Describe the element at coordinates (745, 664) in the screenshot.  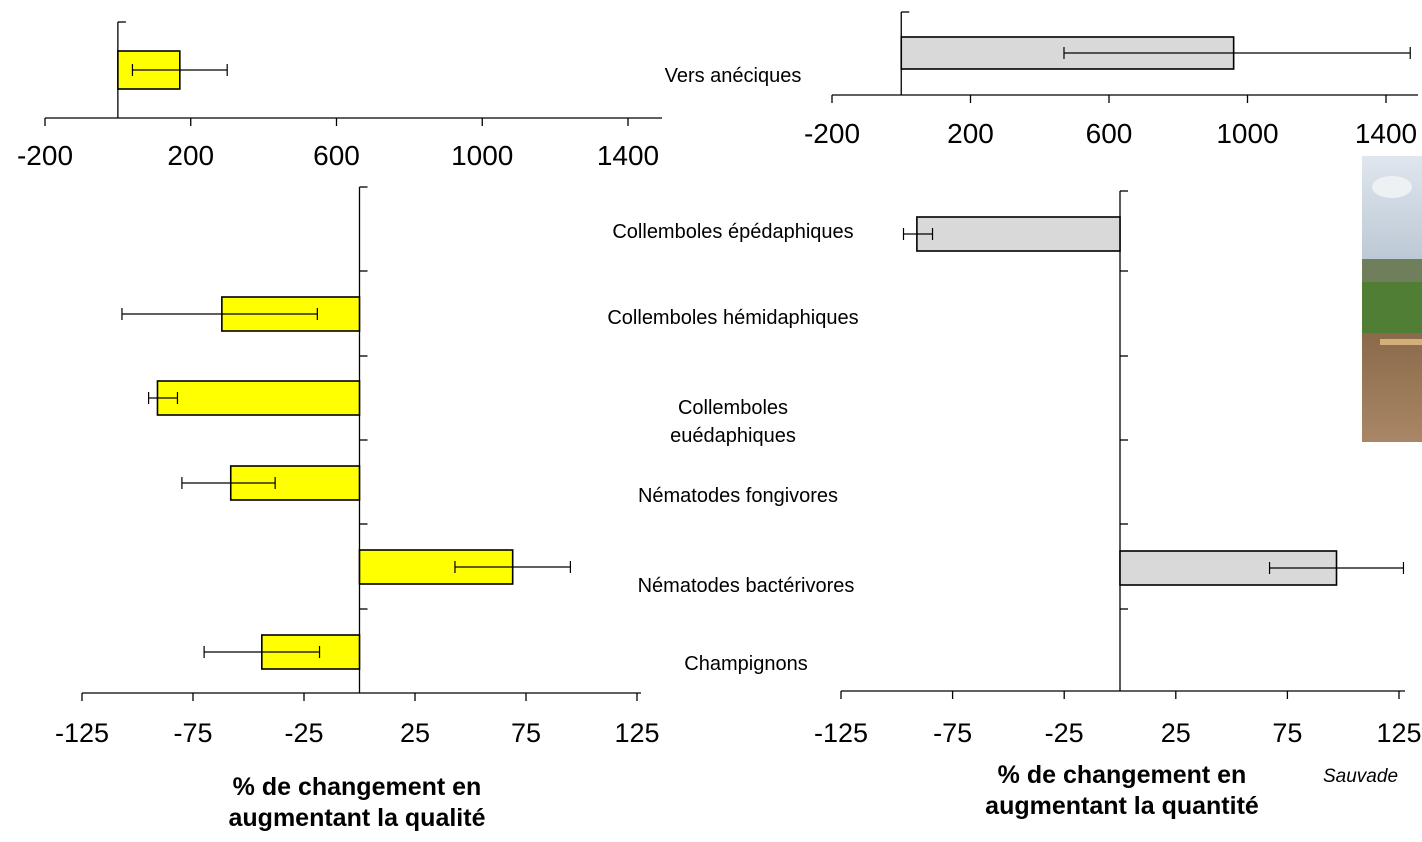
I see `label-champignons: Champignons` at that location.